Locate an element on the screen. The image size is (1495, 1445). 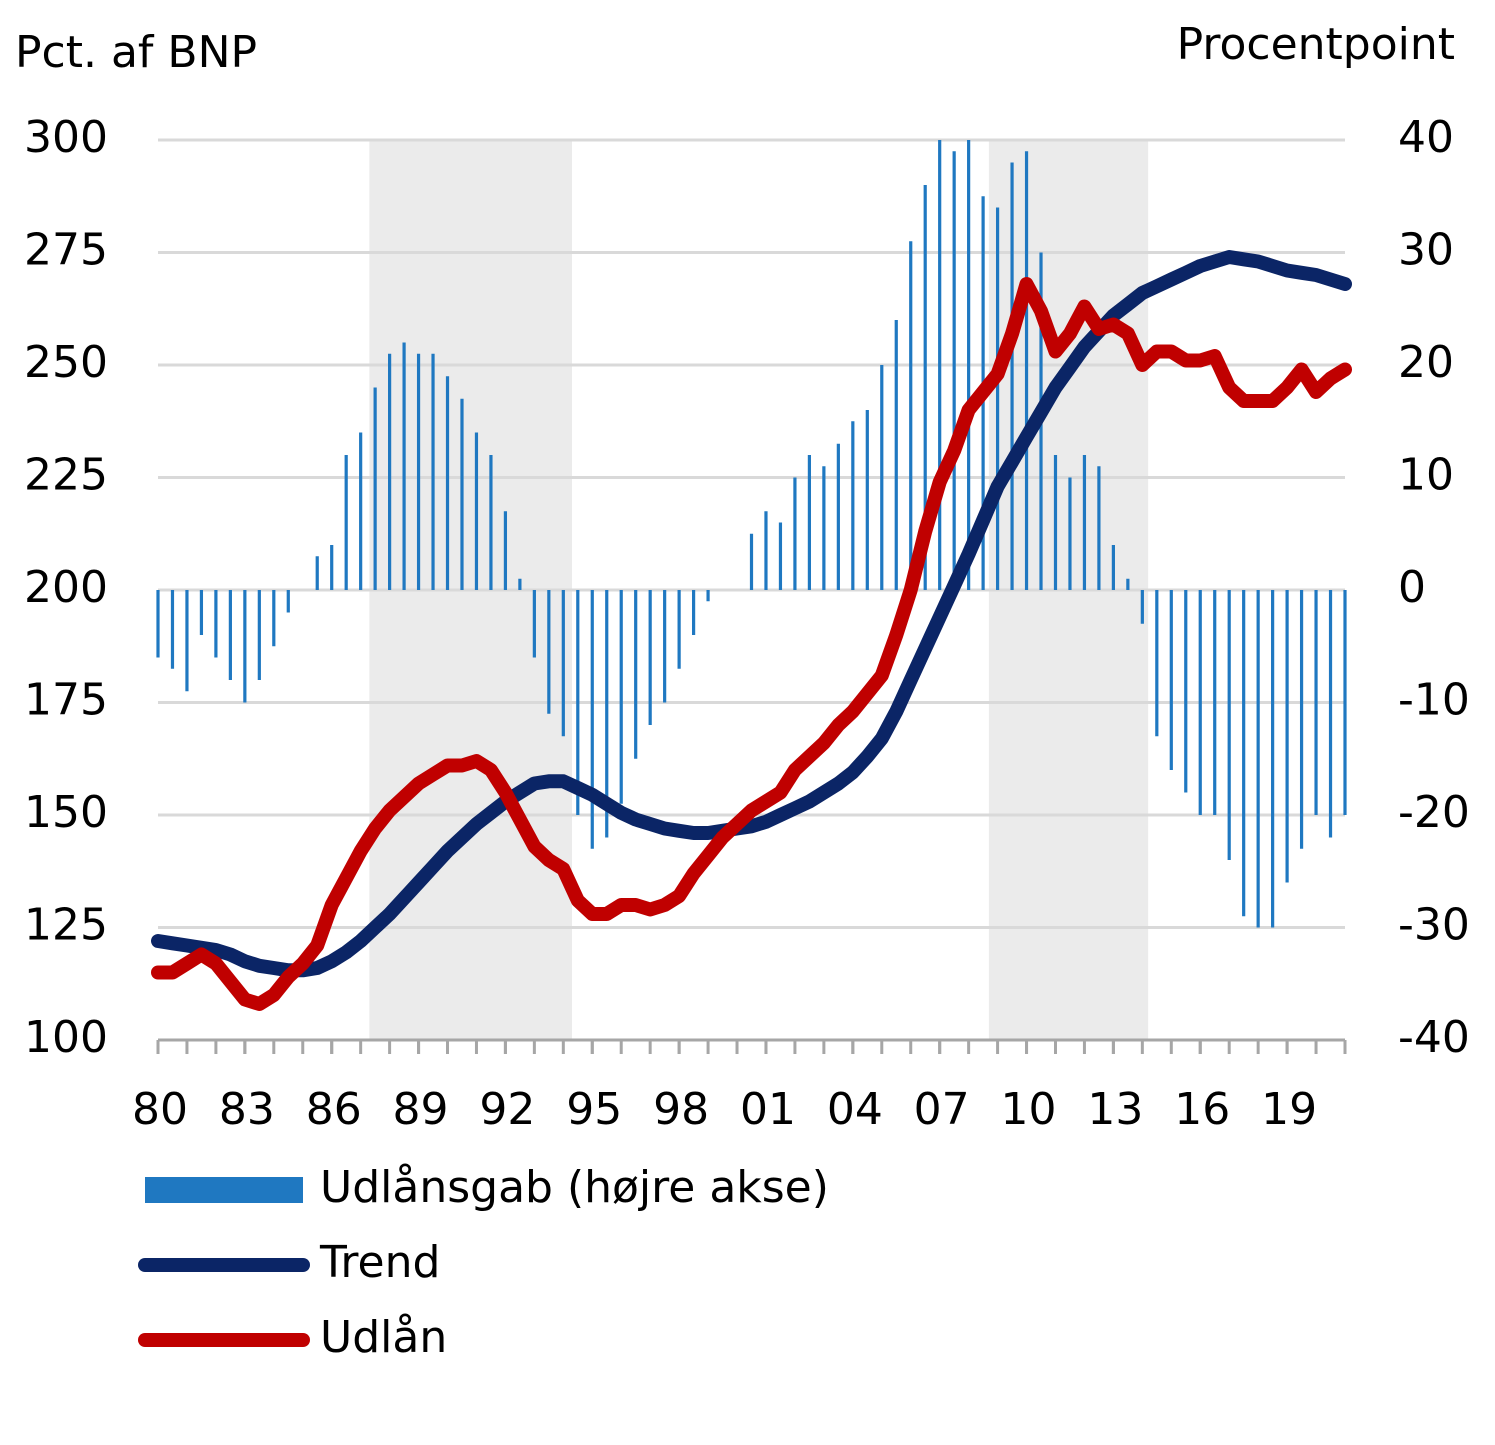
x-tick-label: 95 is located at coordinates (594, 1109).